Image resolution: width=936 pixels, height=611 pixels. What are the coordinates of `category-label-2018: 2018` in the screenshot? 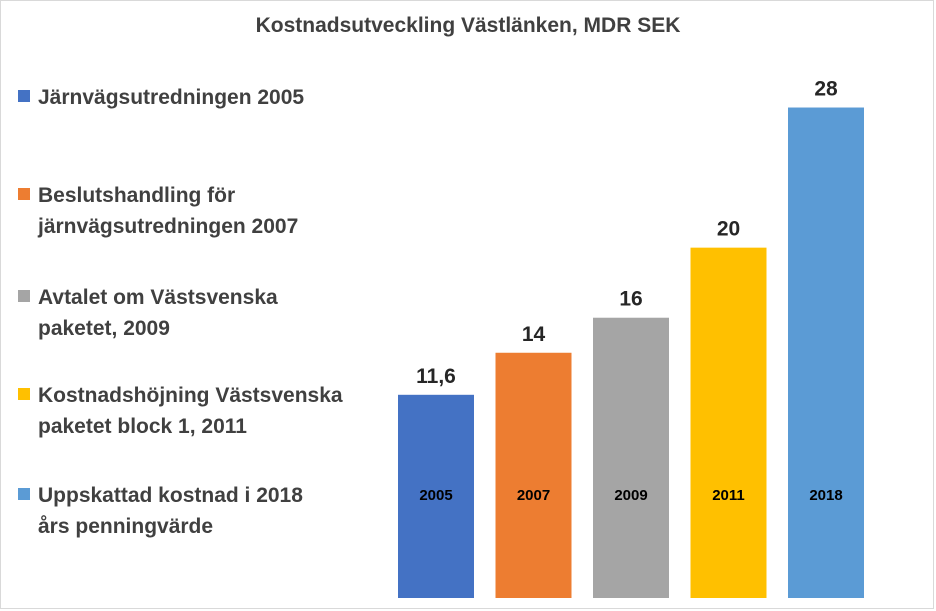 It's located at (825, 495).